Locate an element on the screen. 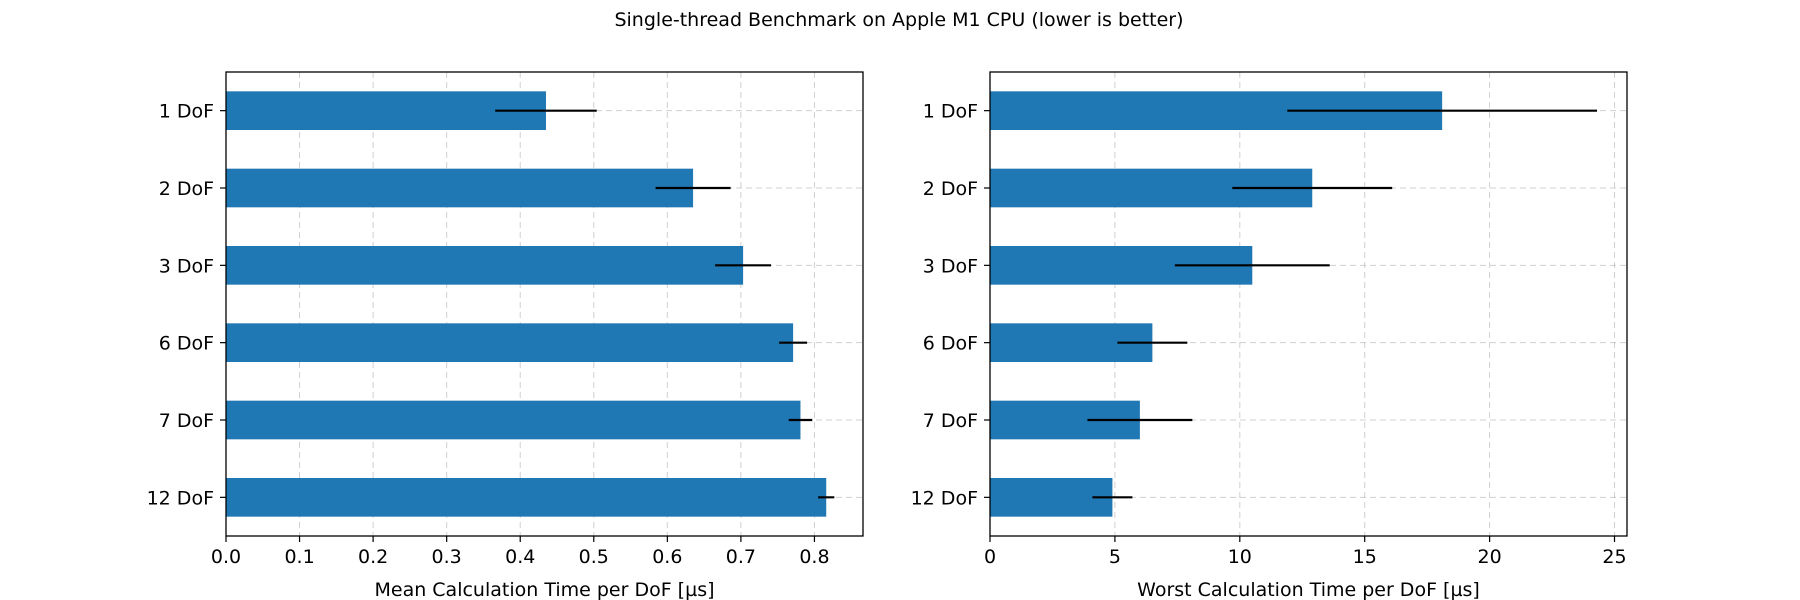  mean-time-y-tick-label: 1 DoF is located at coordinates (186, 112).